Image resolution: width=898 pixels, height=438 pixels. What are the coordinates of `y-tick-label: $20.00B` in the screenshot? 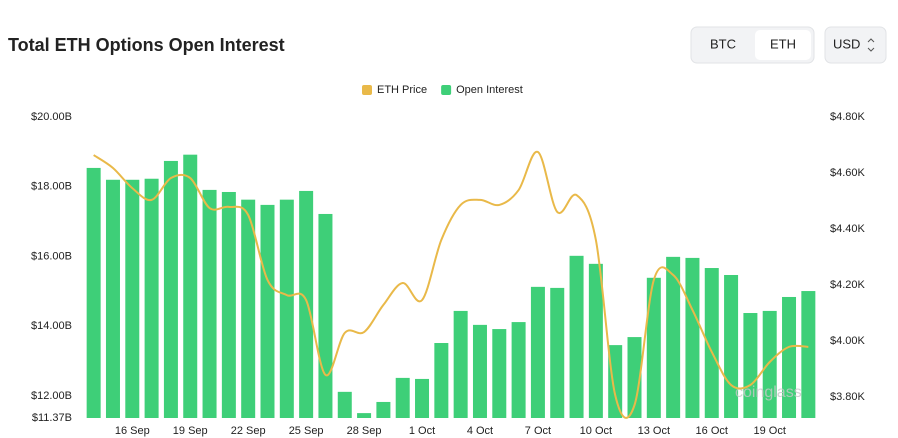 It's located at (51, 117).